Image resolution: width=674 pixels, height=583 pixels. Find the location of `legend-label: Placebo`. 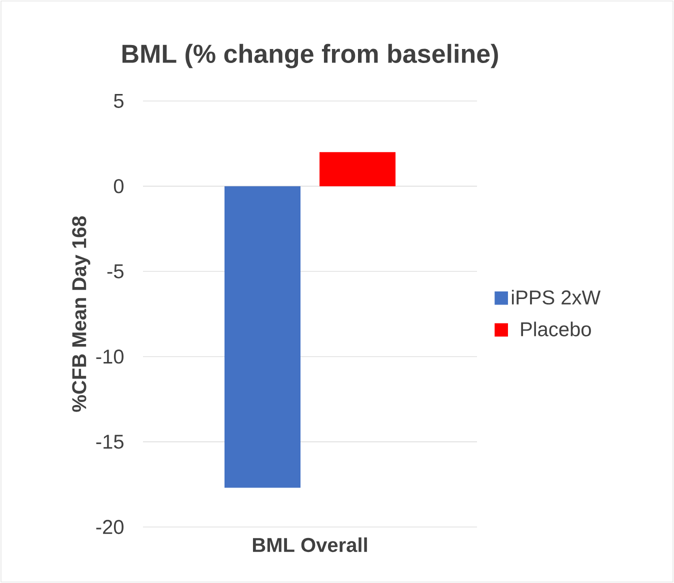

legend-label: Placebo is located at coordinates (556, 329).